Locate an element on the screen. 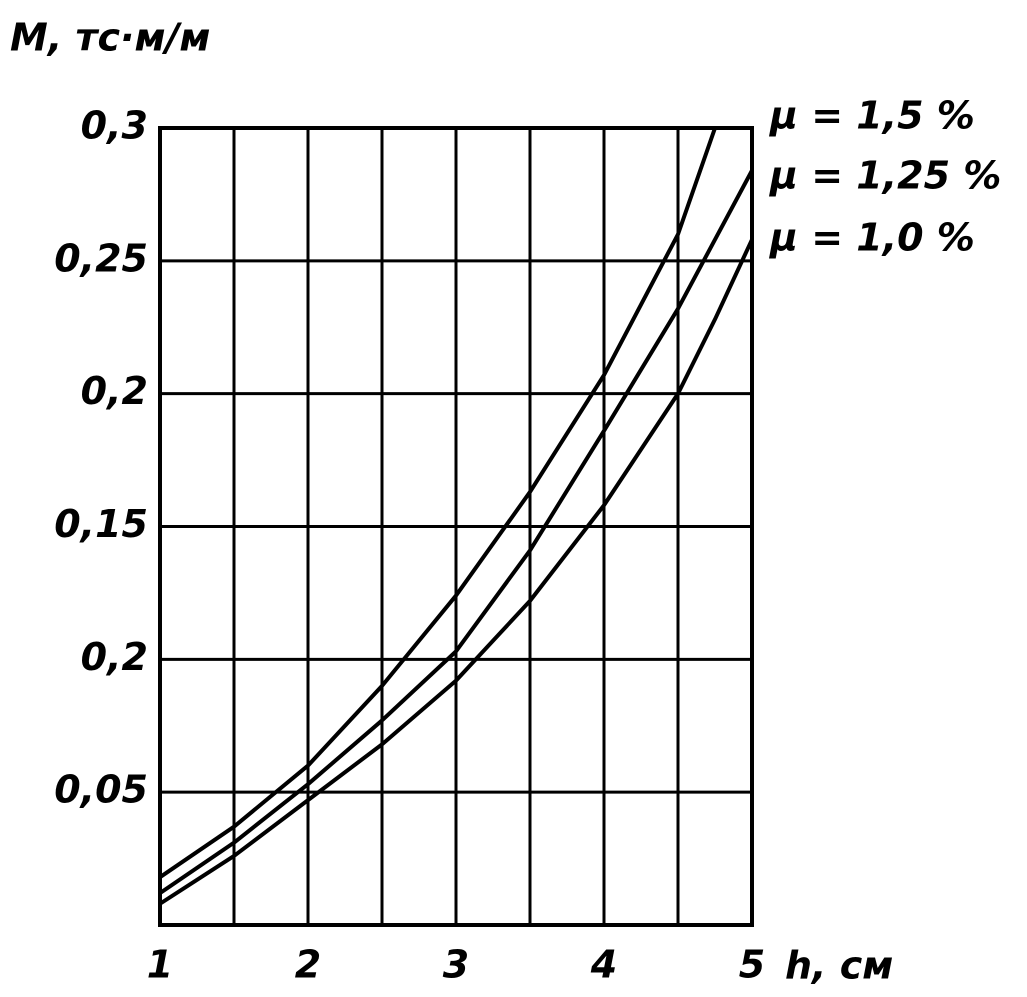 Image resolution: width=1027 pixels, height=997 pixels. x-tick-label: 2 is located at coordinates (308, 965).